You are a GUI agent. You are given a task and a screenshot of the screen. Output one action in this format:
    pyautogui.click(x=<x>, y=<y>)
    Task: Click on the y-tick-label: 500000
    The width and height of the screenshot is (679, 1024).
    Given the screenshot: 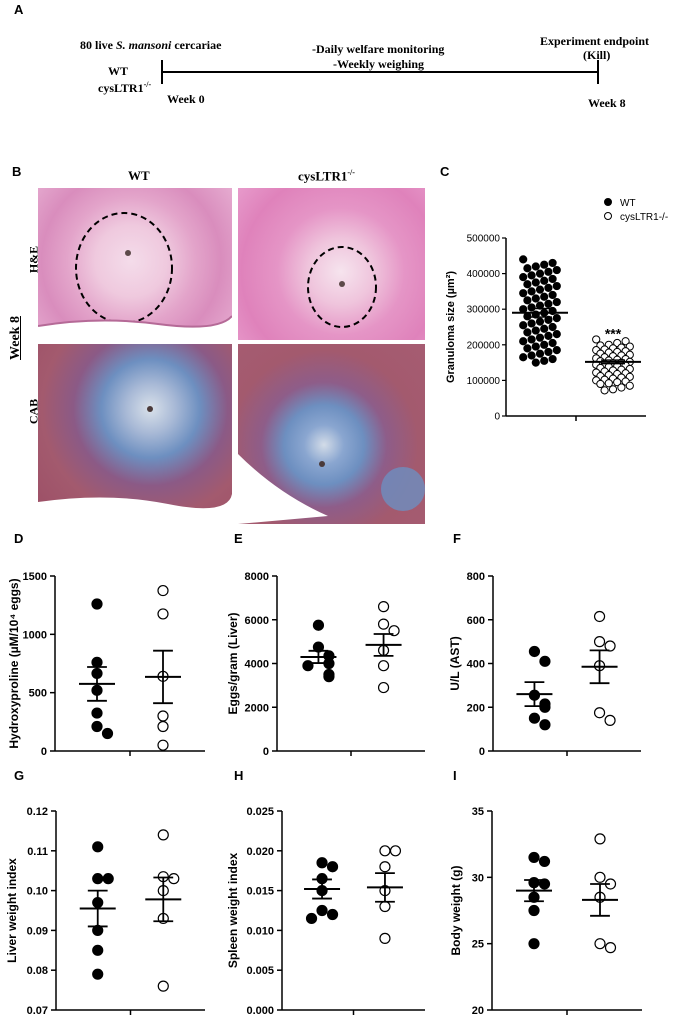 What is the action you would take?
    pyautogui.click(x=484, y=239)
    